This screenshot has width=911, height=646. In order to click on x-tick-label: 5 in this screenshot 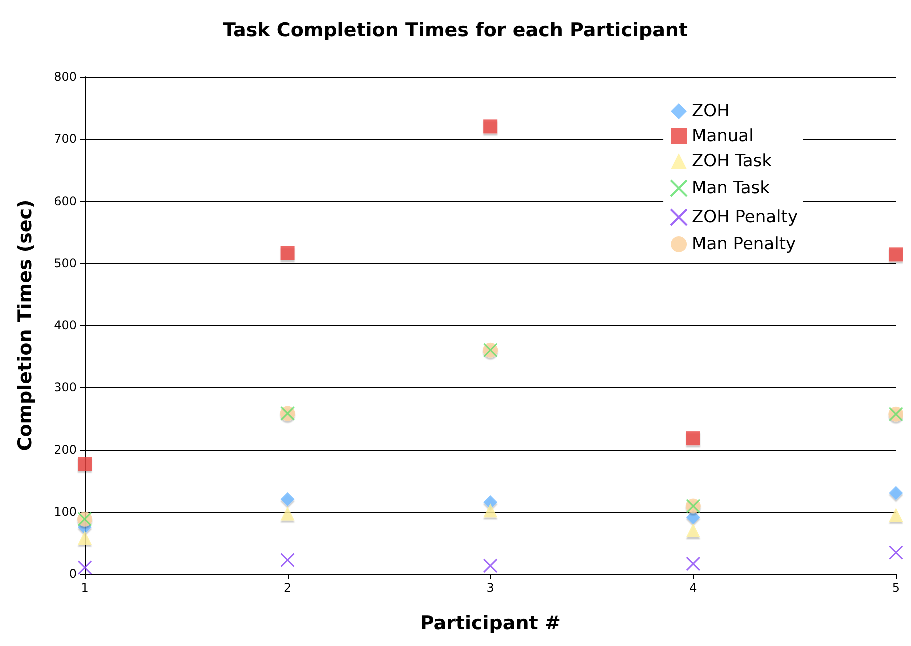, I will do `click(896, 588)`.